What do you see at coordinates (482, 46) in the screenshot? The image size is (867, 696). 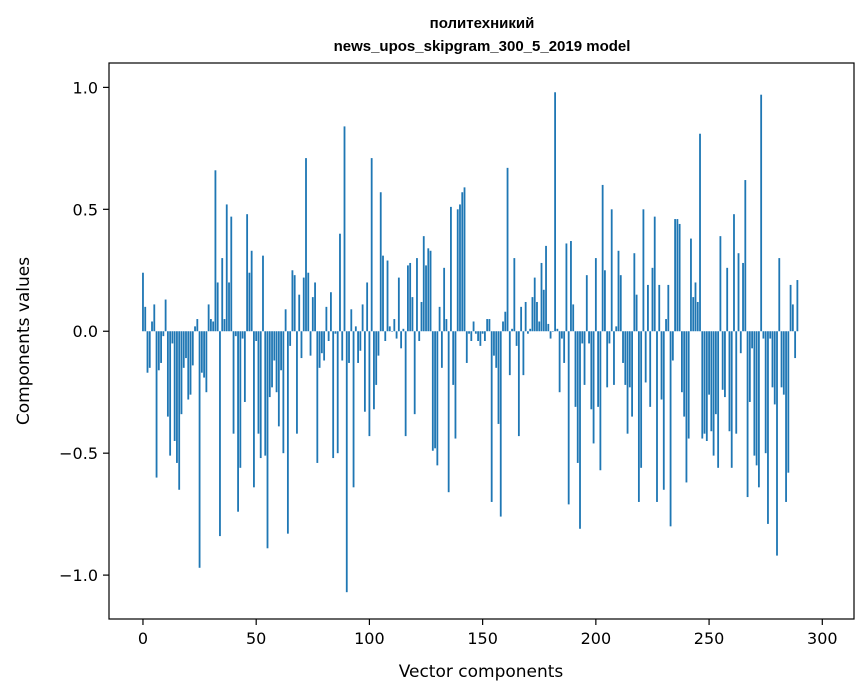 I see `chart-title-line2: news_upos_skipgram_300_5_2019 model` at bounding box center [482, 46].